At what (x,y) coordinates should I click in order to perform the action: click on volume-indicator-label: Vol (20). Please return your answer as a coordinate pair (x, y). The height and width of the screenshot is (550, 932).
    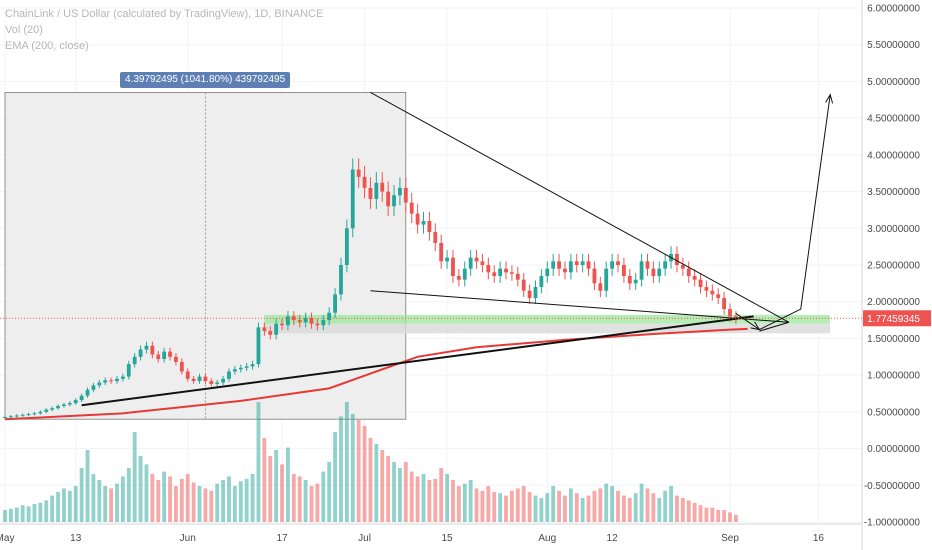
    Looking at the image, I should click on (24, 30).